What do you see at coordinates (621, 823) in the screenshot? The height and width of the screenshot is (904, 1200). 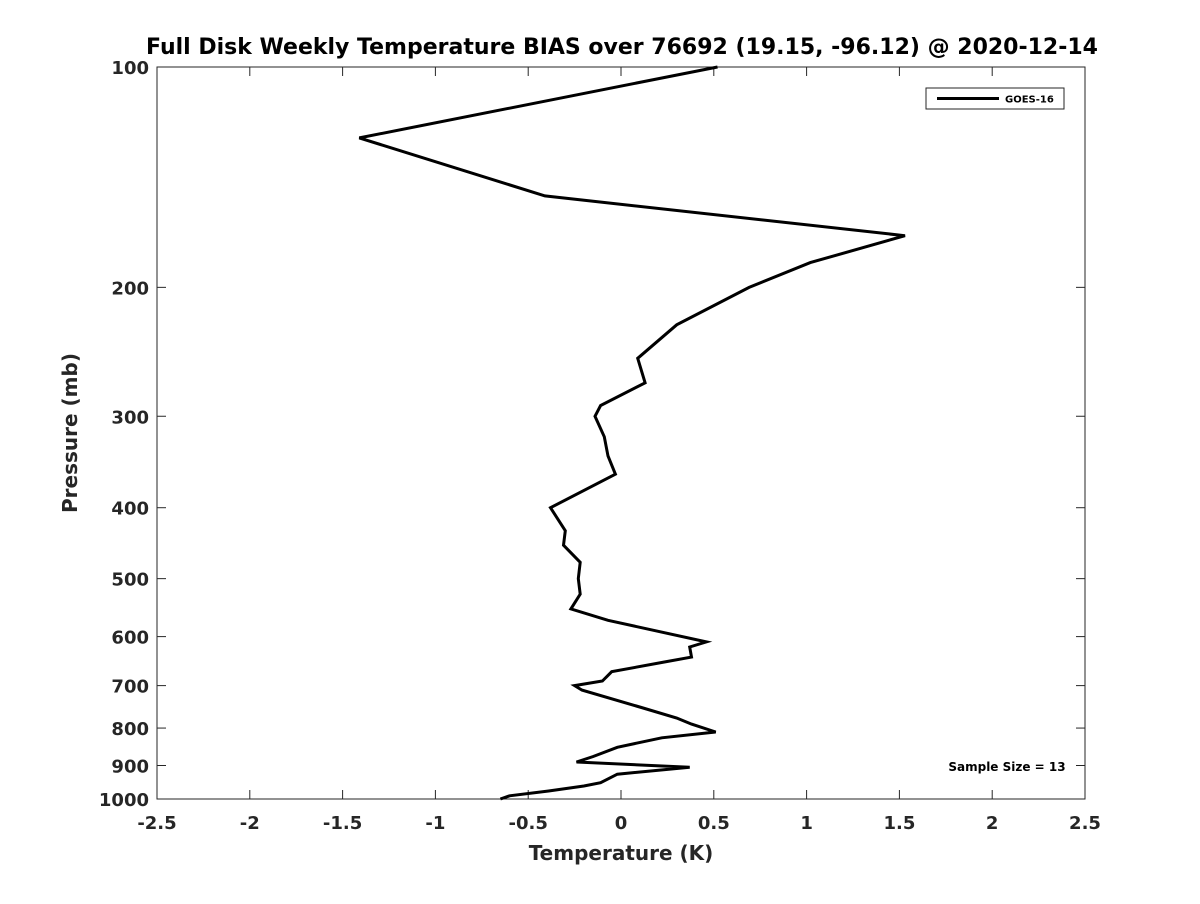 I see `x-tick-label: 0` at bounding box center [621, 823].